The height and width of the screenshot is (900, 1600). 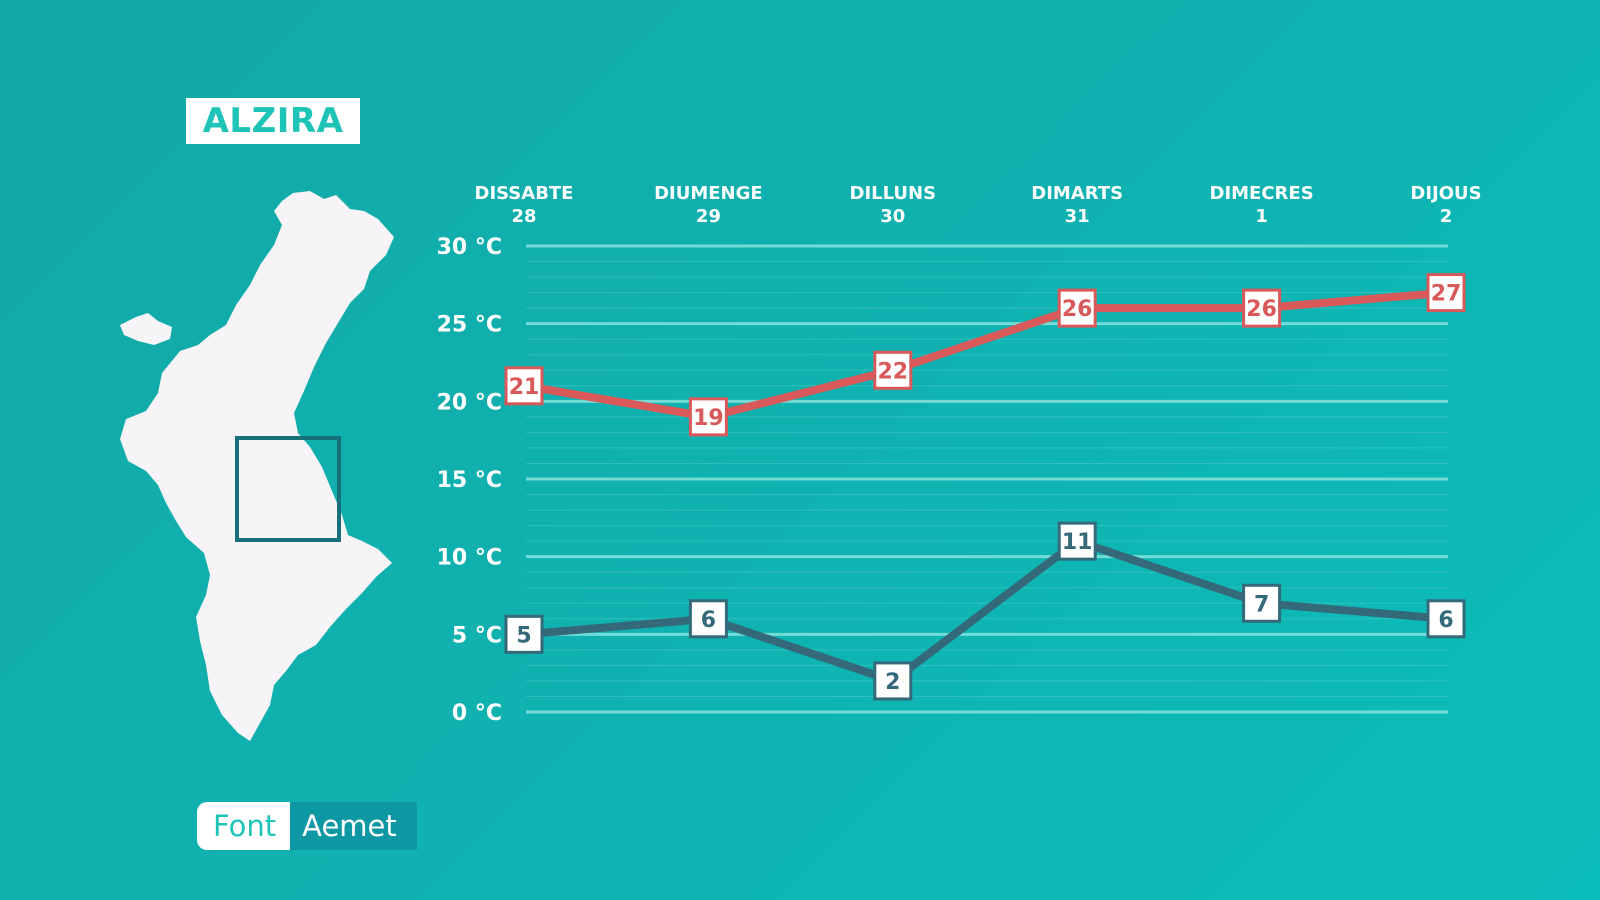 What do you see at coordinates (892, 216) in the screenshot?
I see `day-date-label: 30` at bounding box center [892, 216].